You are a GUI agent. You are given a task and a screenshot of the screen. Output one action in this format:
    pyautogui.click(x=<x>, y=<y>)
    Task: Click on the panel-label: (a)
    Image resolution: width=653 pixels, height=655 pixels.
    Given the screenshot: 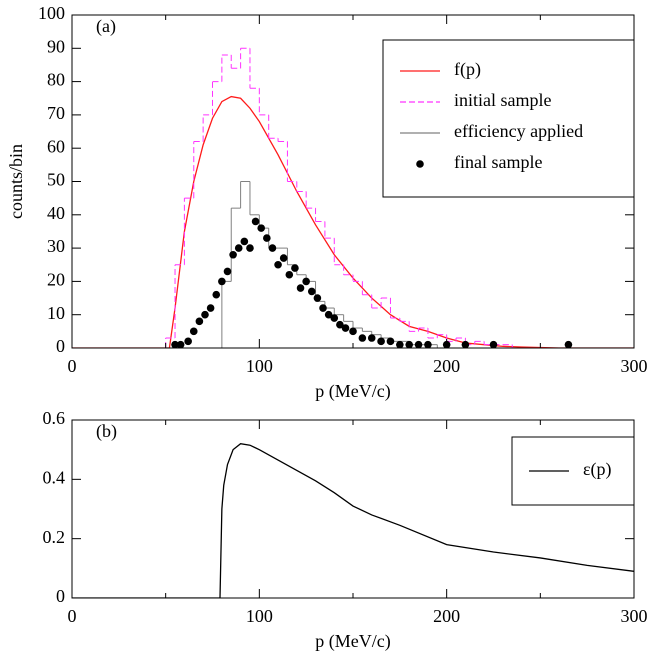 What is the action you would take?
    pyautogui.click(x=106, y=26)
    